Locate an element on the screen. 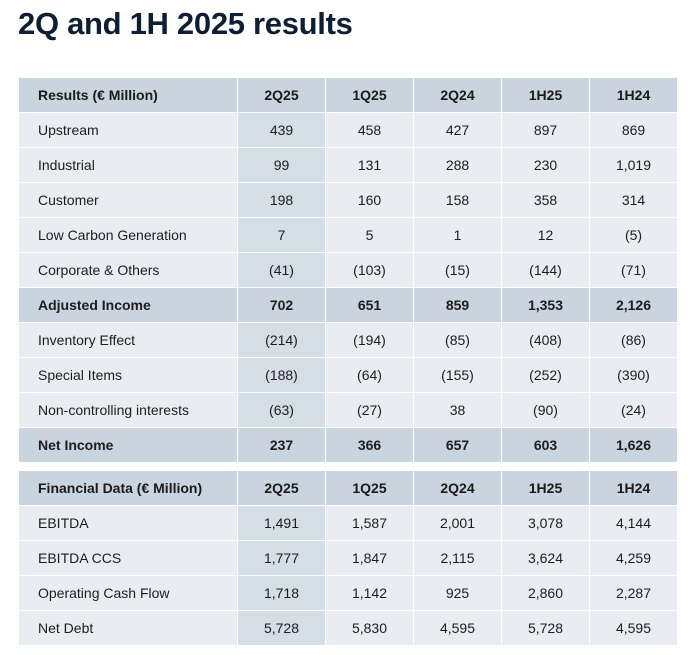  table-cell: 131 is located at coordinates (369, 165).